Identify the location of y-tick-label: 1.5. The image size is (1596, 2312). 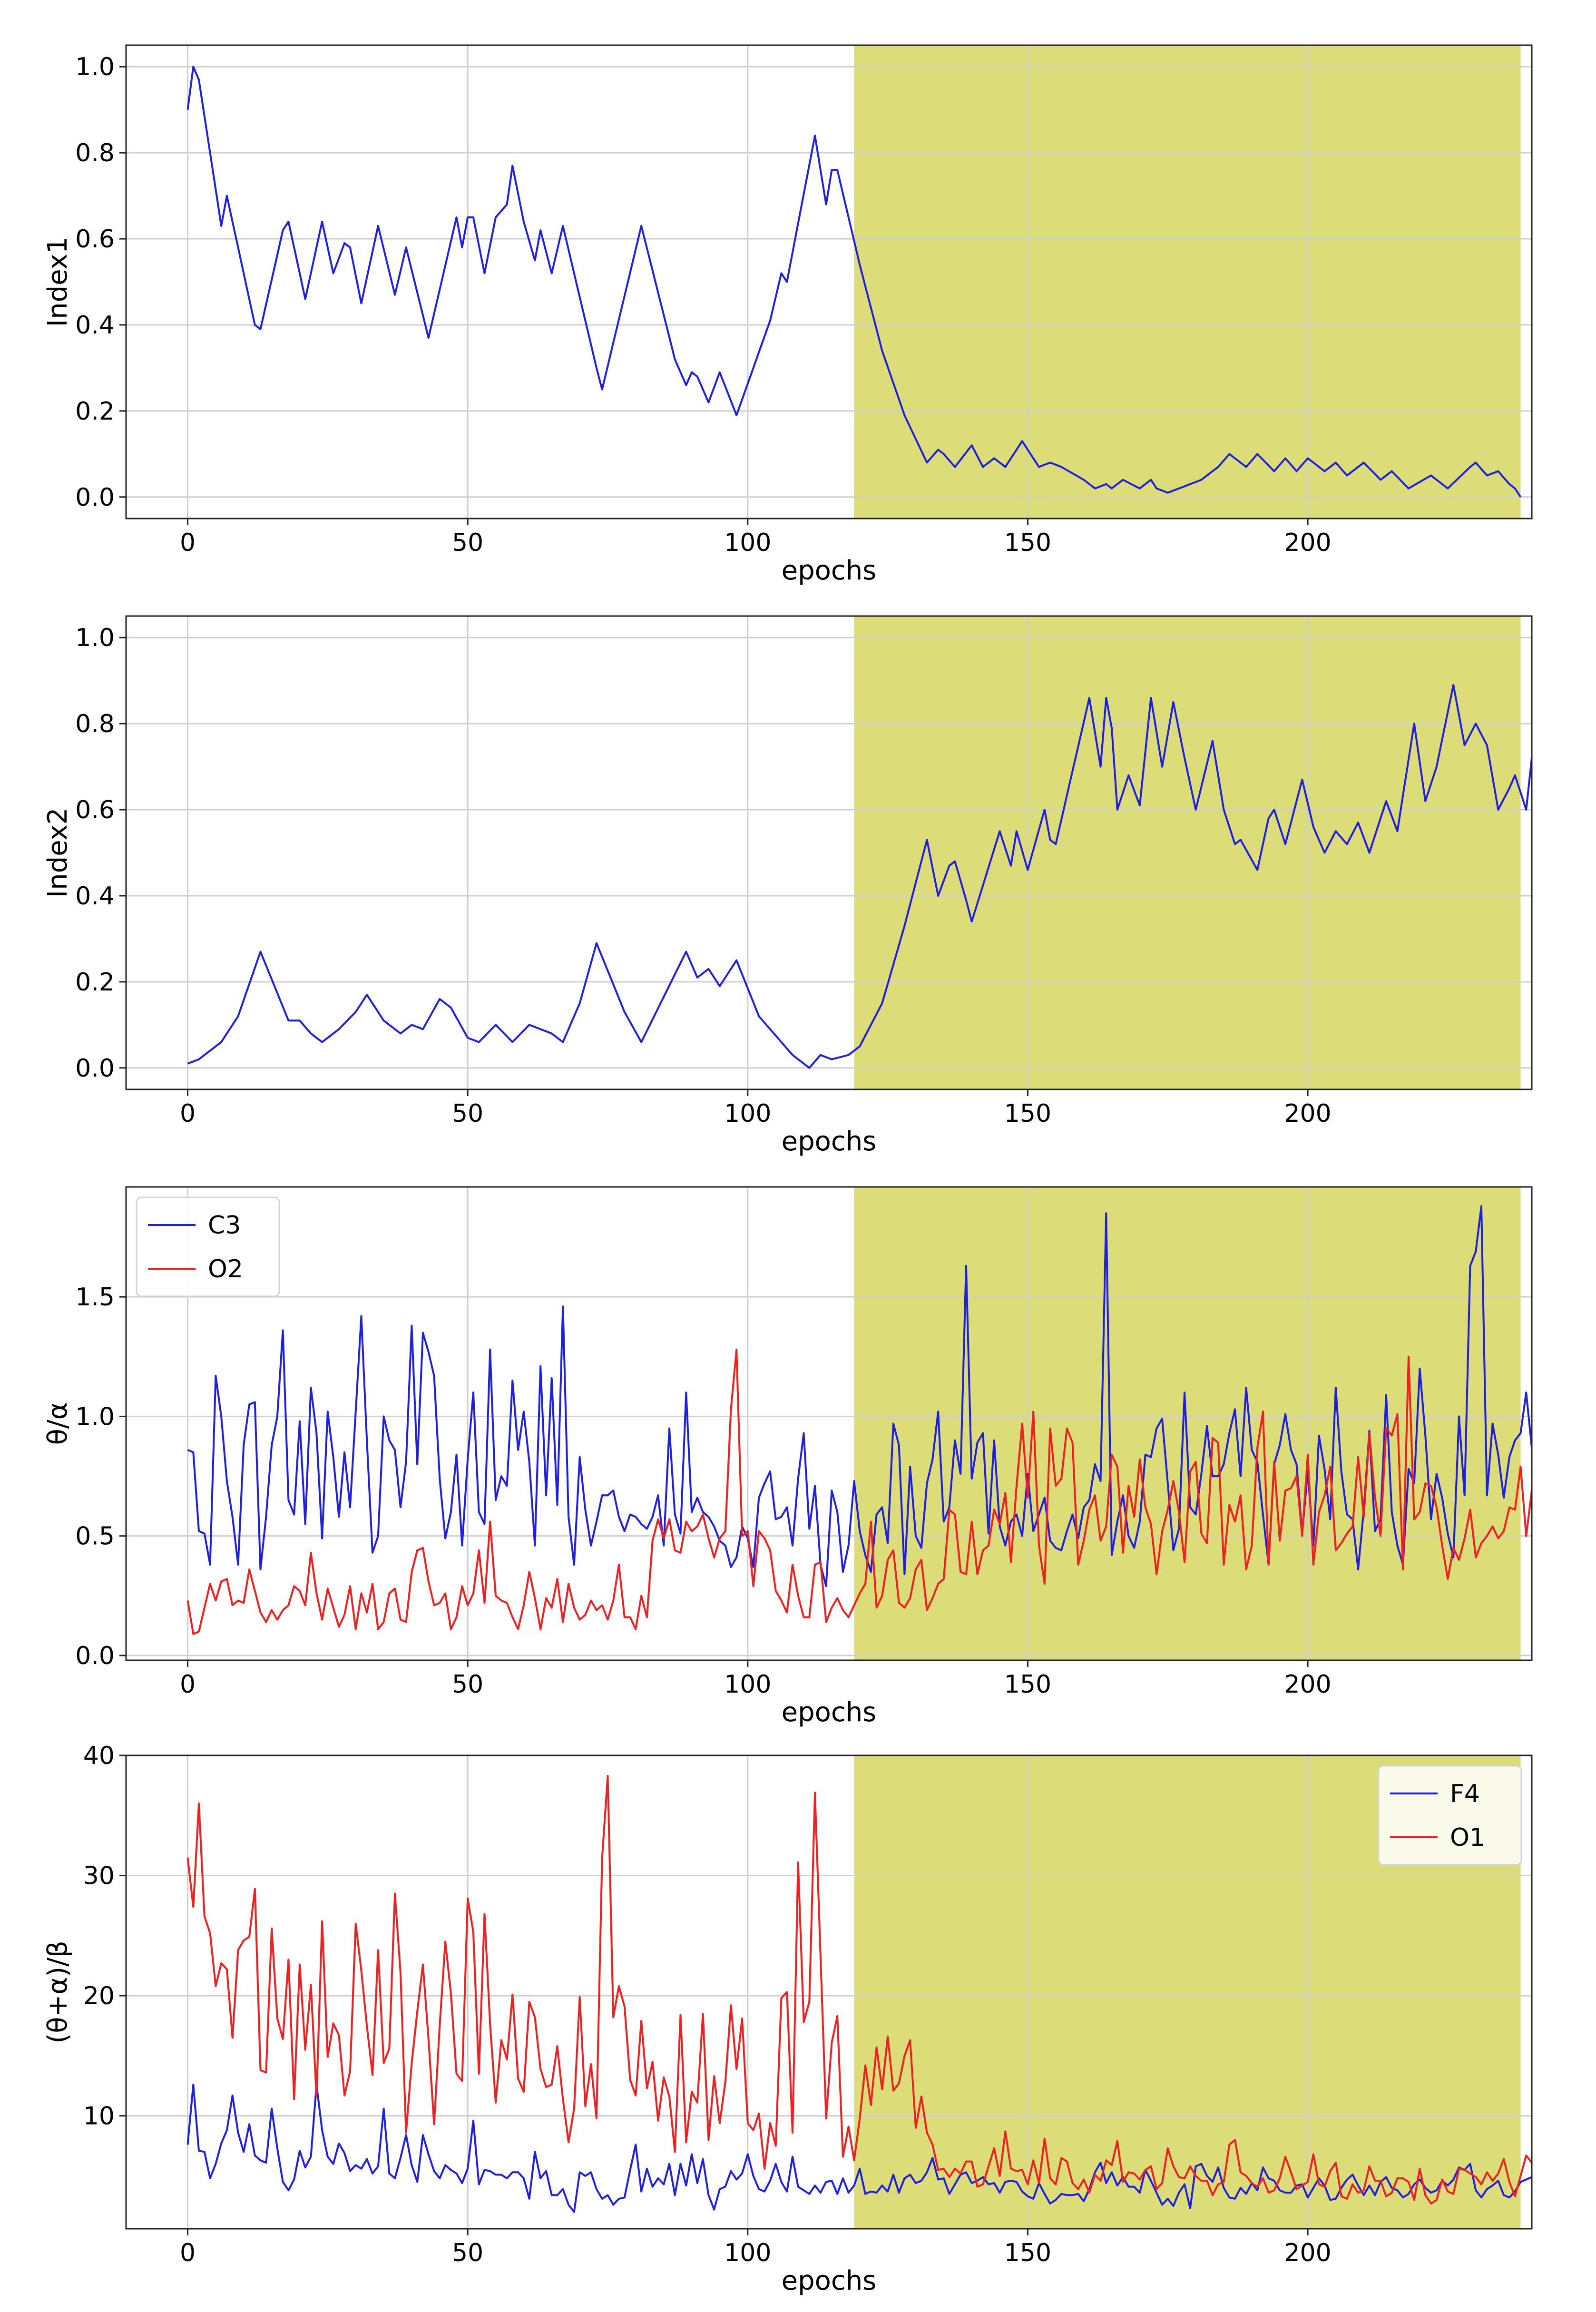
(95, 1297).